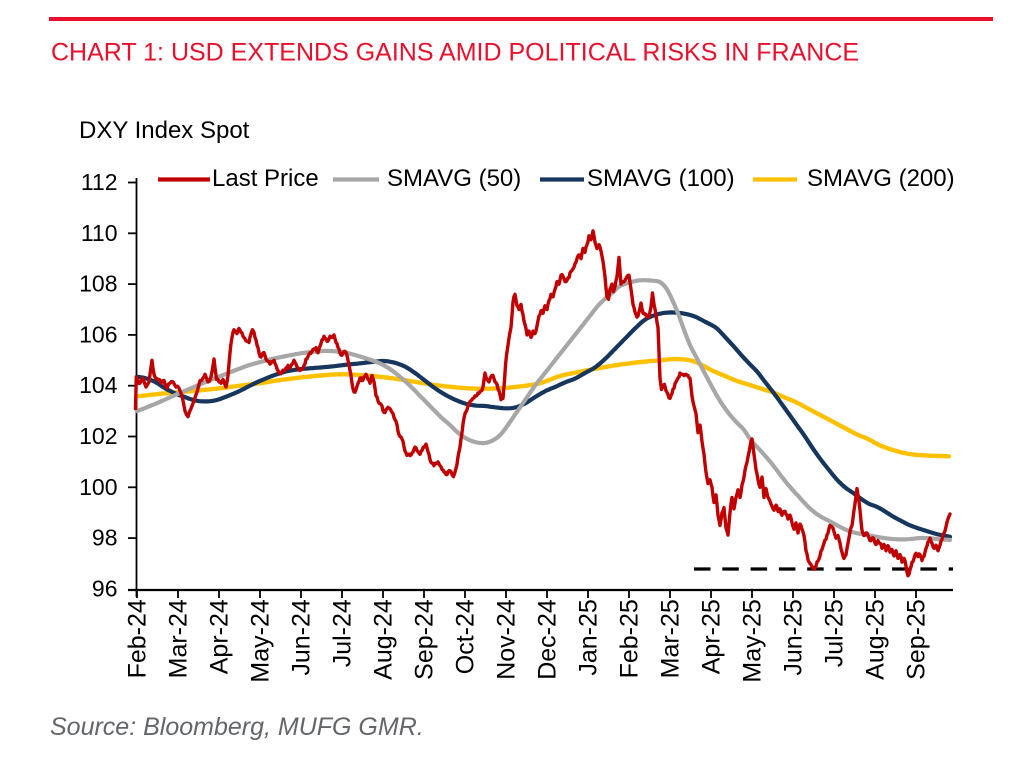 Image resolution: width=1022 pixels, height=779 pixels. Describe the element at coordinates (98, 385) in the screenshot. I see `svg-text: 104` at that location.